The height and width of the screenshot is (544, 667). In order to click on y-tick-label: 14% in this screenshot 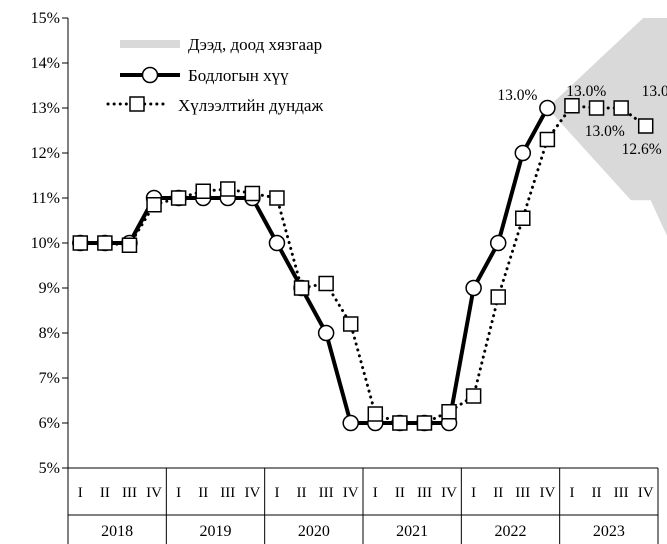, I will do `click(45, 63)`.